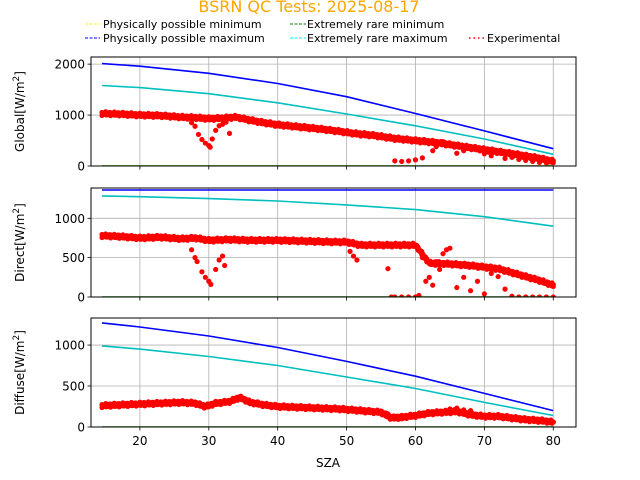 The image size is (640, 480). I want to click on y-axis-label-text: Global[W/m, so click(20, 116).